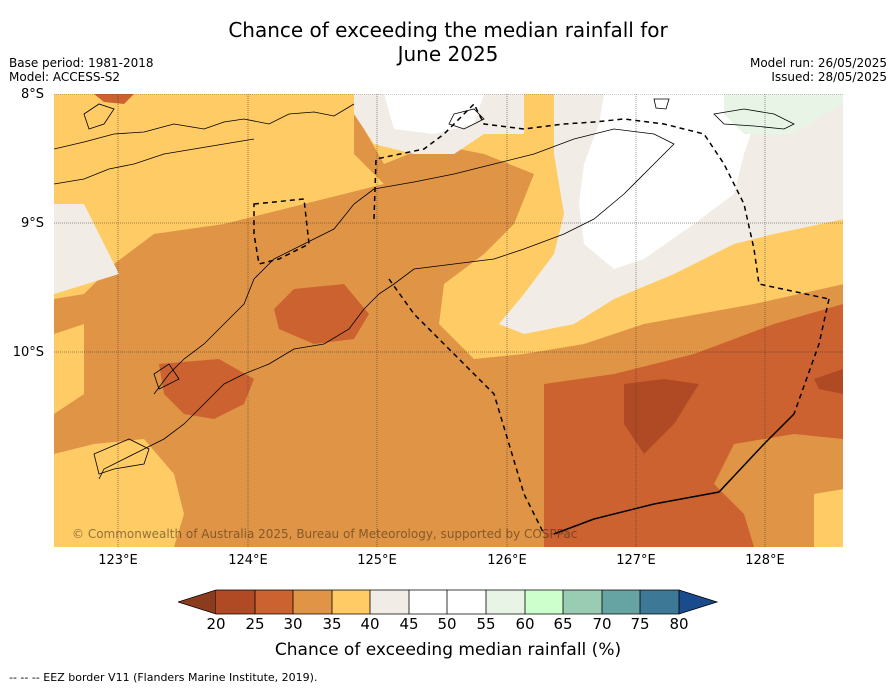 Image resolution: width=896 pixels, height=690 pixels. What do you see at coordinates (640, 624) in the screenshot?
I see `colorbar-tick-75: 75` at bounding box center [640, 624].